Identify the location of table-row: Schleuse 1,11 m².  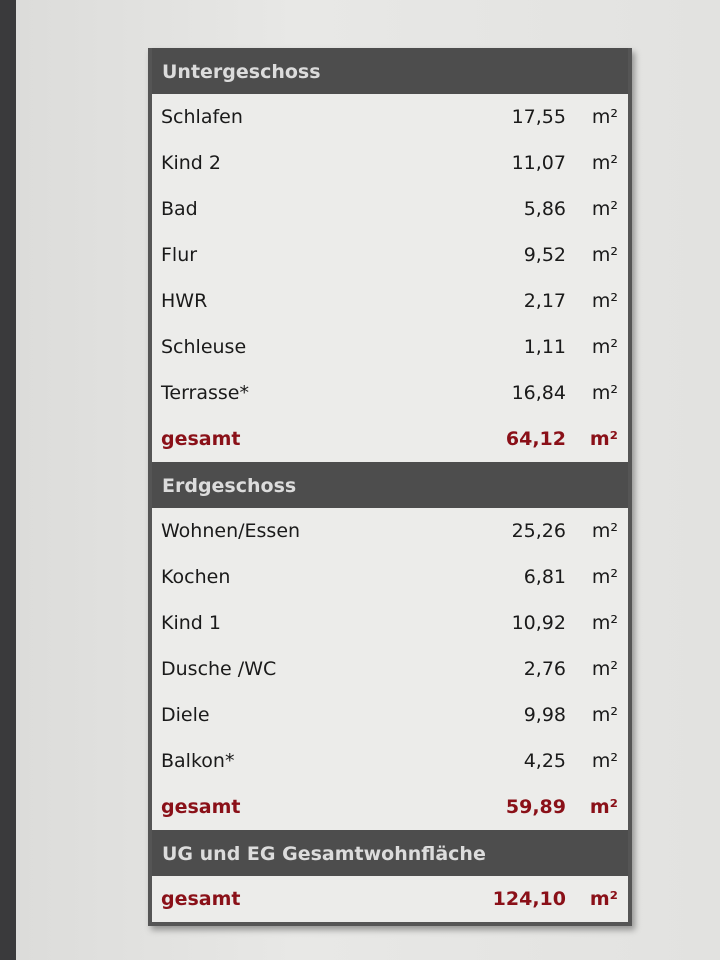
(390, 347).